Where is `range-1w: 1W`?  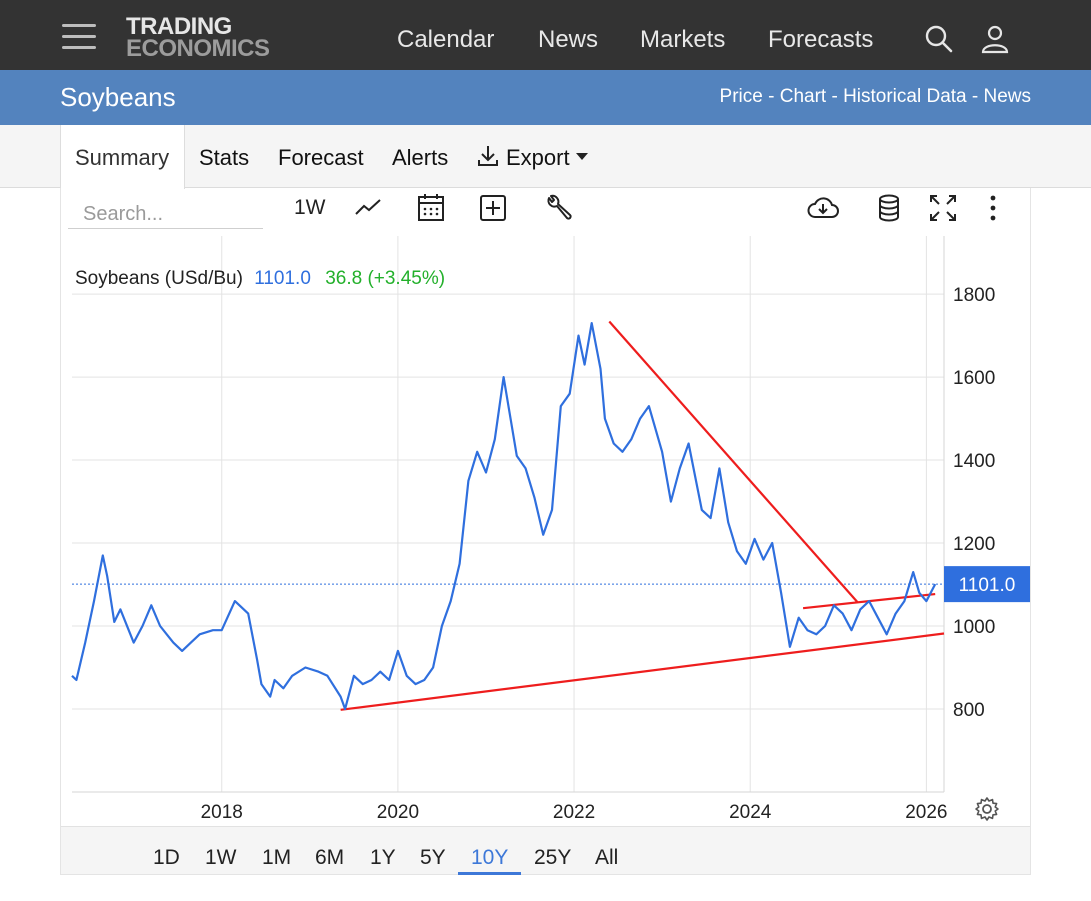 range-1w: 1W is located at coordinates (221, 857).